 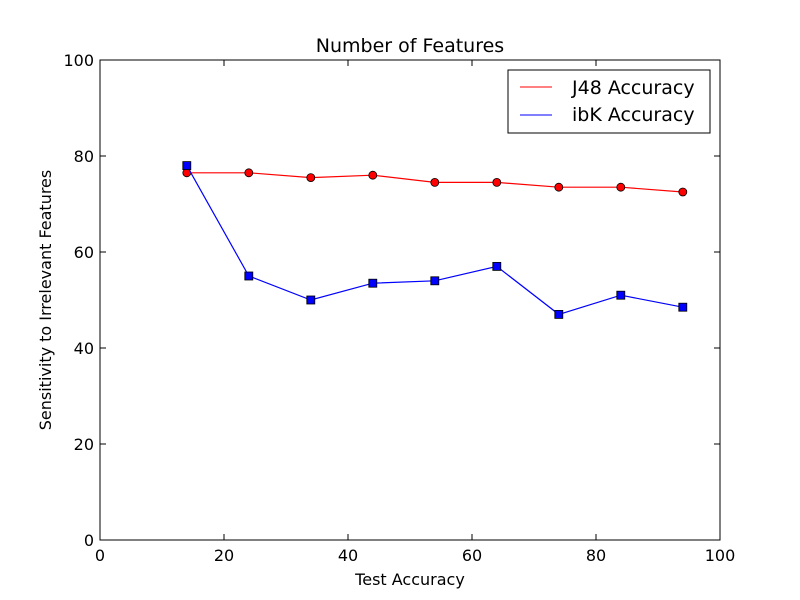 I want to click on chart-title: Number of Features, so click(x=410, y=46).